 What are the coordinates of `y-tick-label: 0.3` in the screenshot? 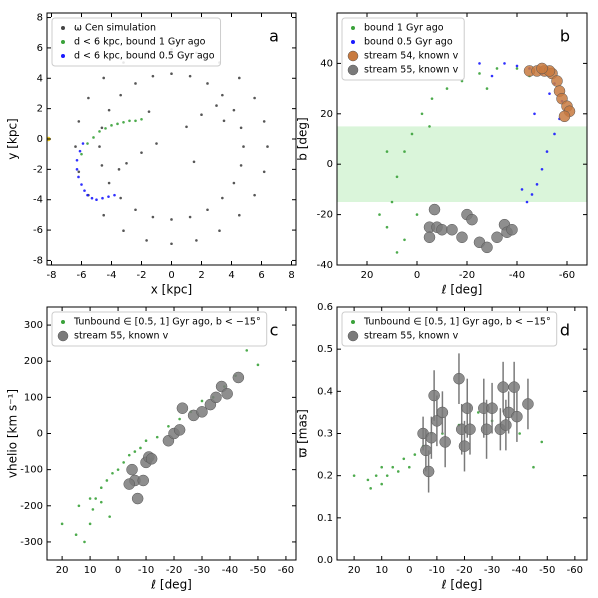 It's located at (325, 434).